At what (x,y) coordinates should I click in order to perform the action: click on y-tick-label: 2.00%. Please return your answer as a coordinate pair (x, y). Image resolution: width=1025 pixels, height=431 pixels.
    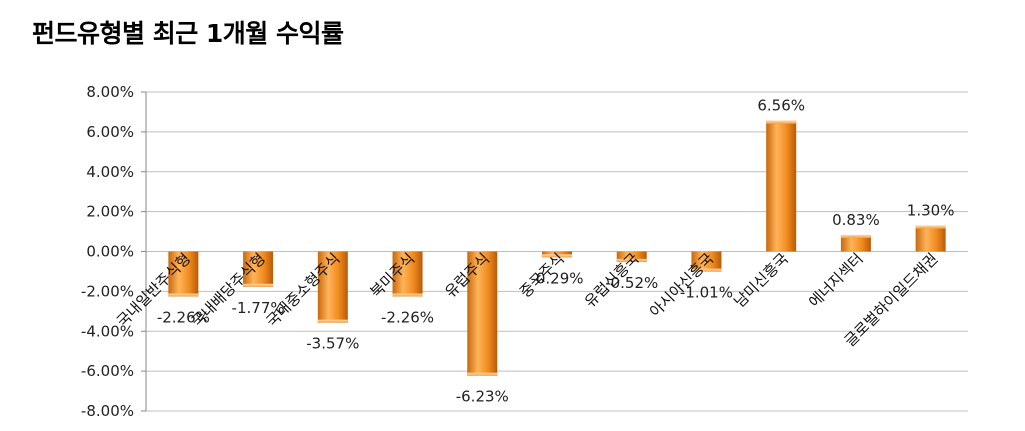
    Looking at the image, I should click on (110, 212).